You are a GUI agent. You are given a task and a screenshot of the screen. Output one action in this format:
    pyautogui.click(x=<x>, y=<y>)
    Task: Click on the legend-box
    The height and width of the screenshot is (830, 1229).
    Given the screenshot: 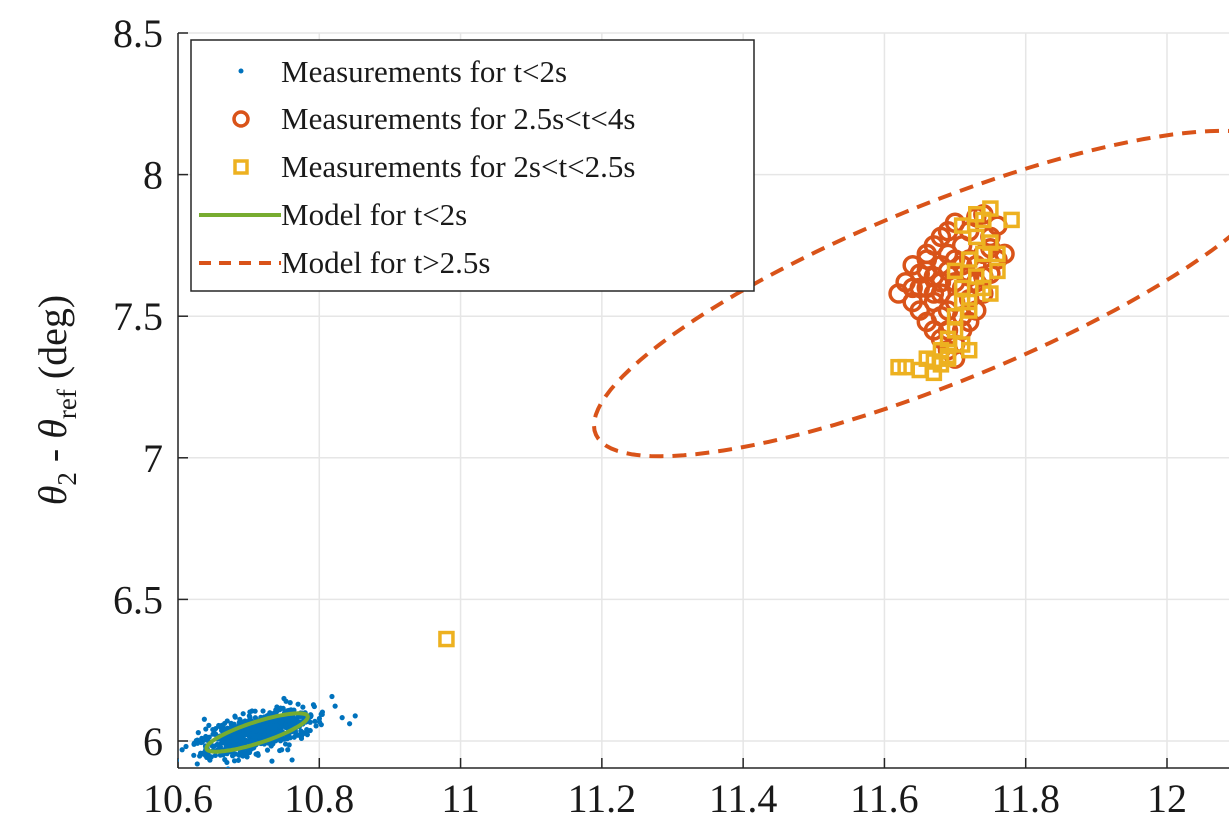 What is the action you would take?
    pyautogui.click(x=472, y=165)
    